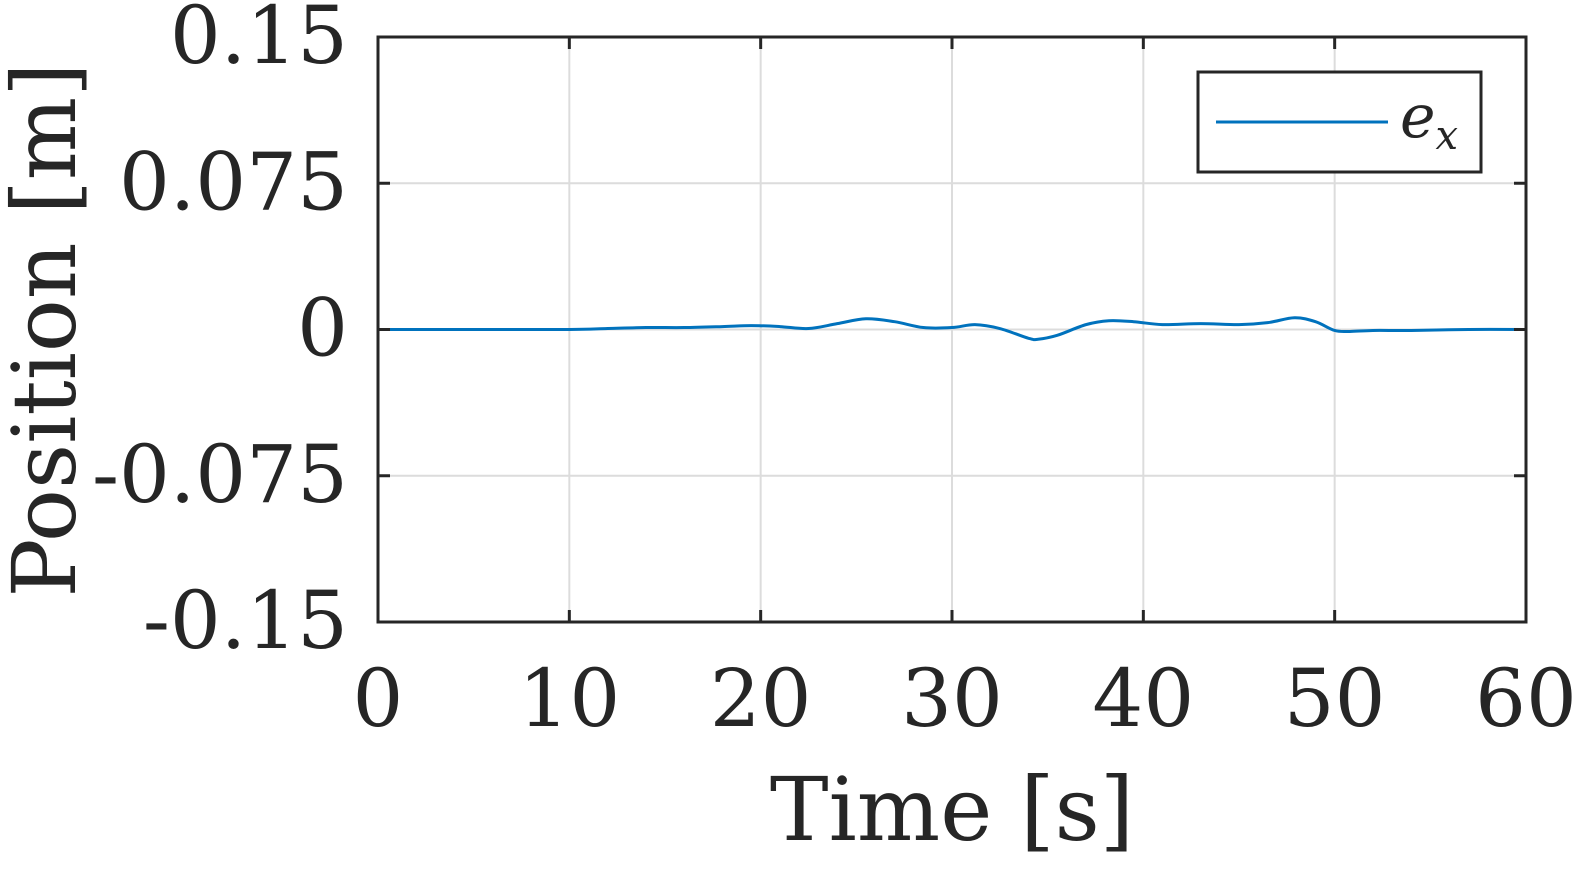 The width and height of the screenshot is (1578, 876). Describe the element at coordinates (220, 333) in the screenshot. I see `y-tick-labels: 0.15 0.075 0 -0.075 -0.15` at that location.